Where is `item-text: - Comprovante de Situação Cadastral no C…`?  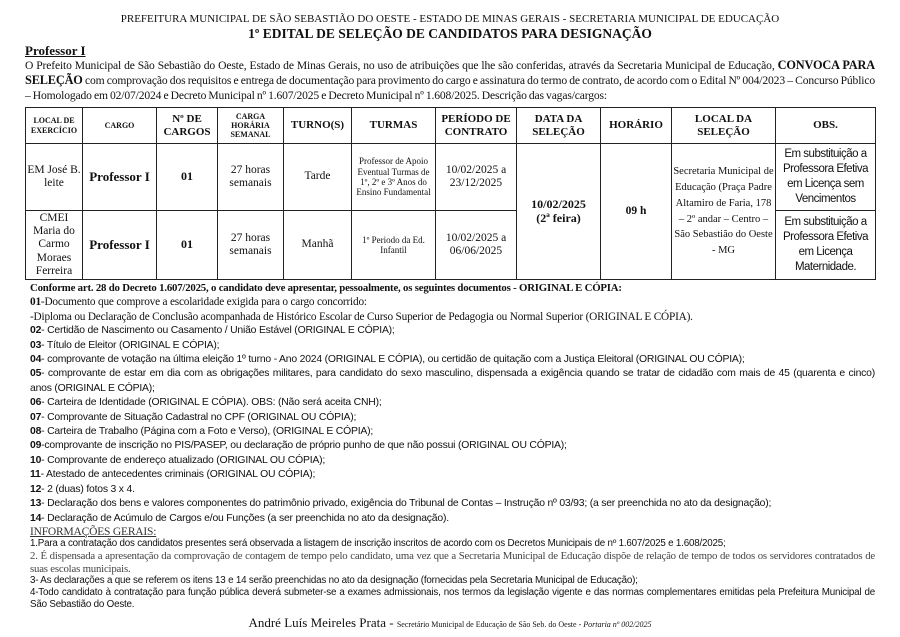
item-text: - Comprovante de Situação Cadastral no C… is located at coordinates (199, 417).